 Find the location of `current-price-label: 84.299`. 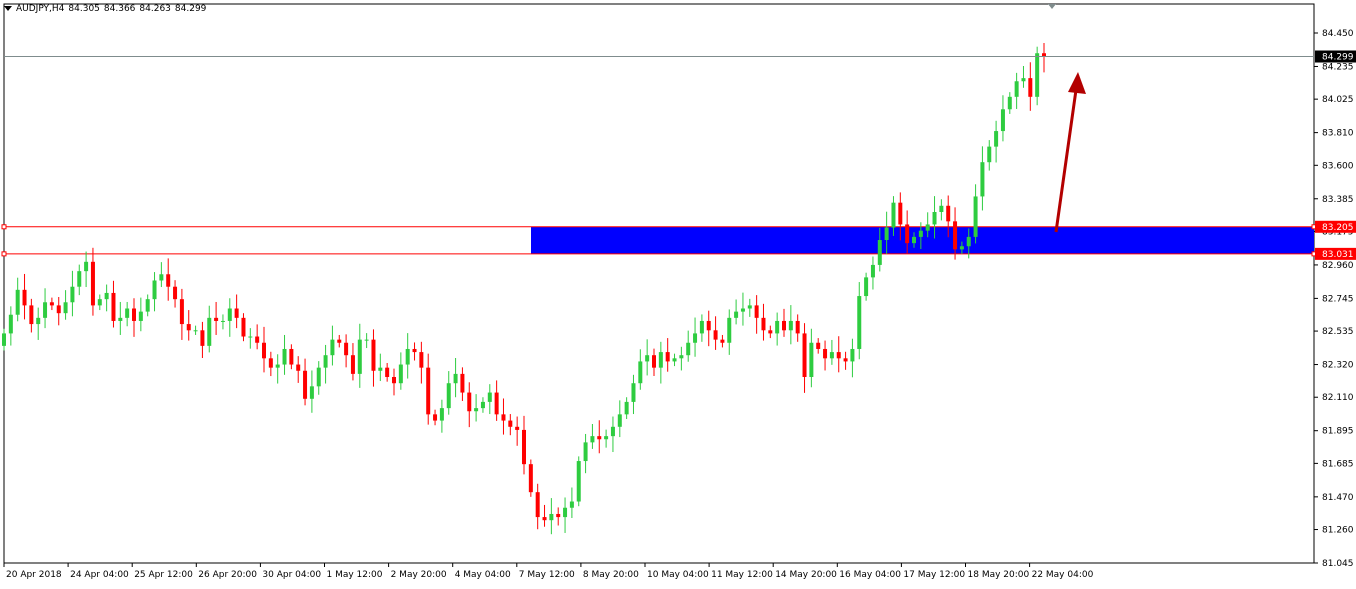

current-price-label: 84.299 is located at coordinates (1338, 58).